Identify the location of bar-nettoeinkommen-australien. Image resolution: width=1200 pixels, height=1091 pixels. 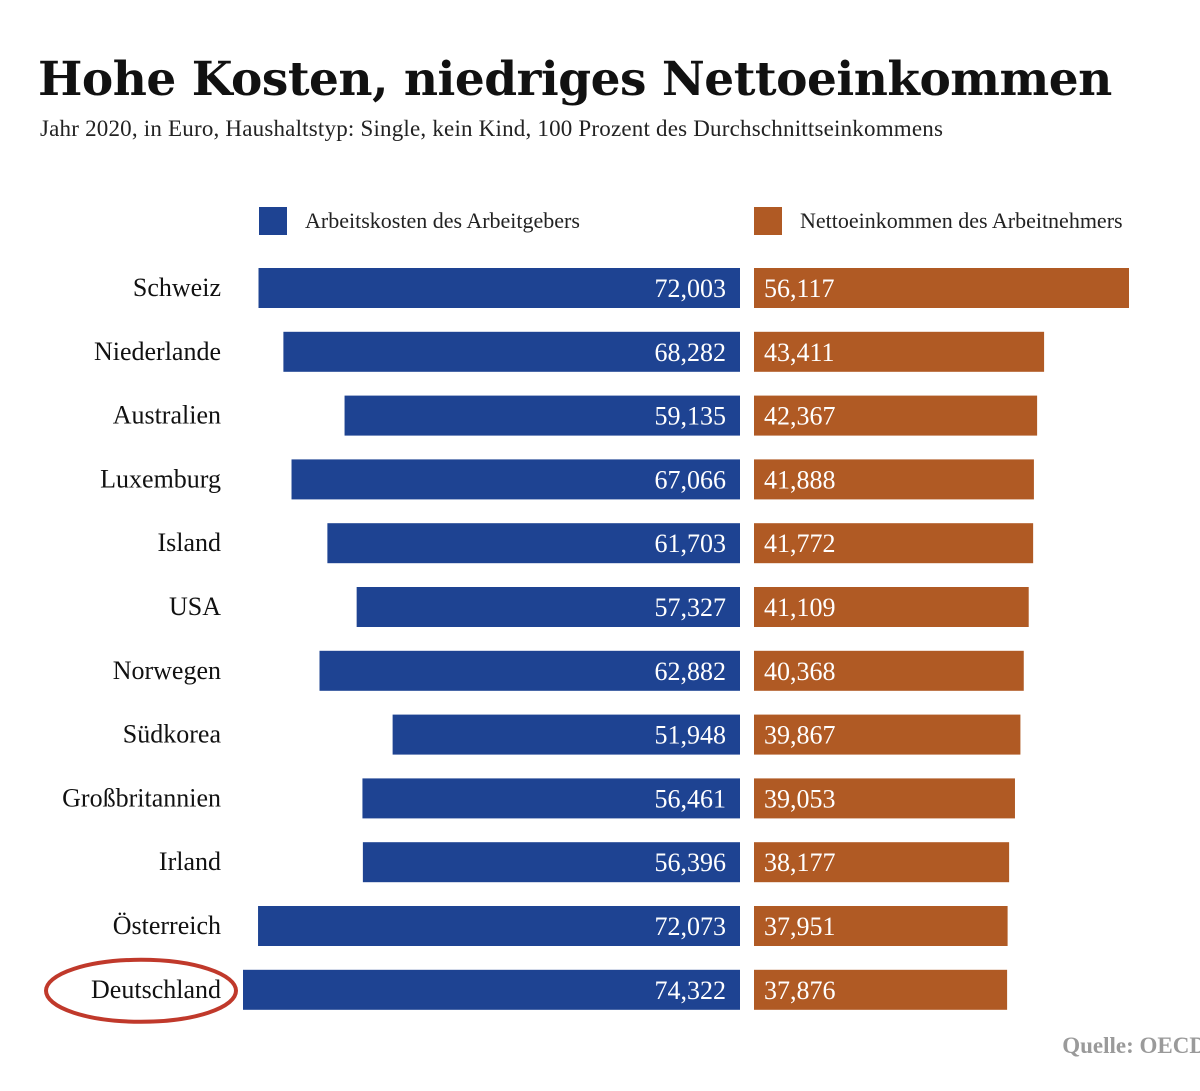
(896, 415).